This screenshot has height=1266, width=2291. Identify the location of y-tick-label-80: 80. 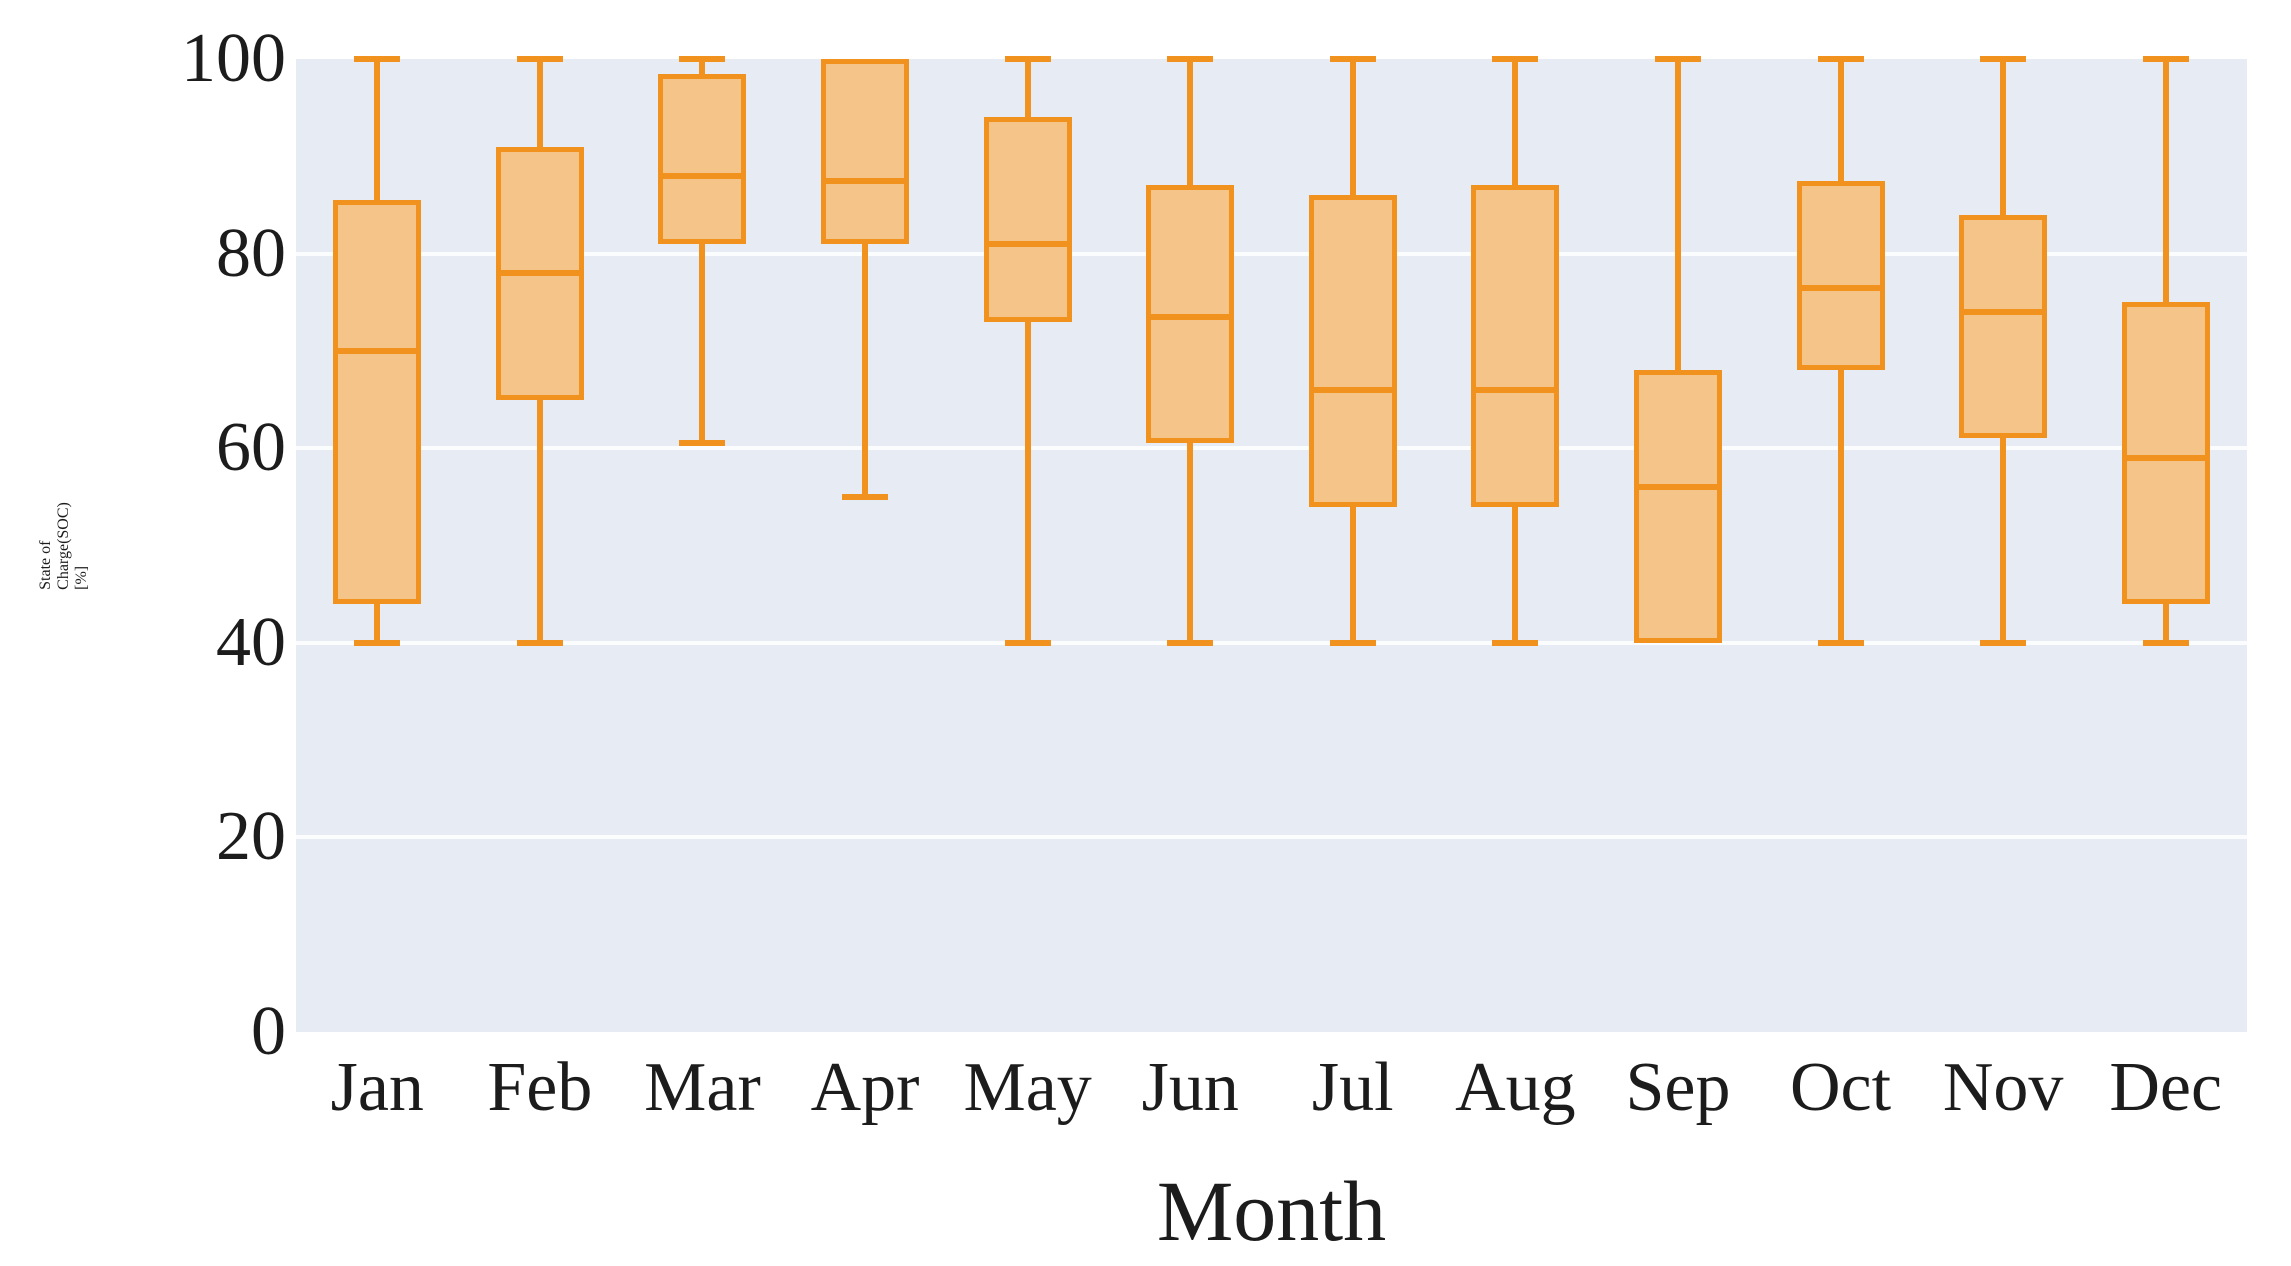
(251, 253).